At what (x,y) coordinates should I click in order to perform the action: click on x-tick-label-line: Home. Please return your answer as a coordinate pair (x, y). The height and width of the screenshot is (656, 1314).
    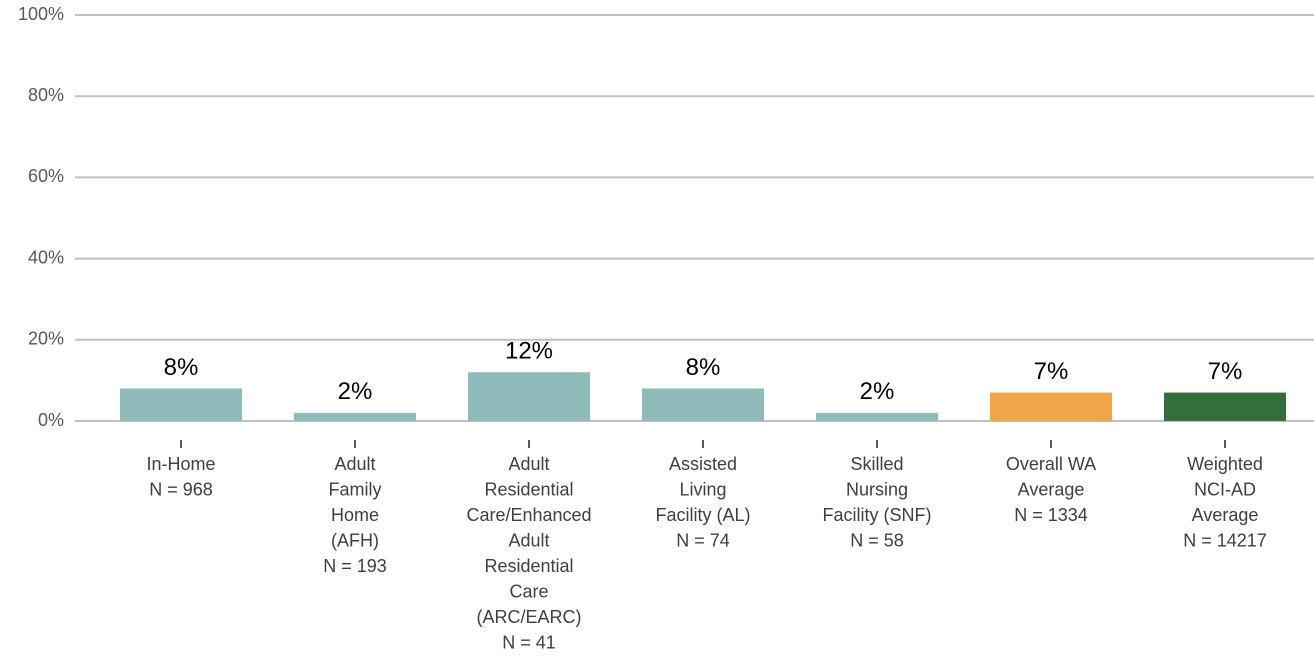
    Looking at the image, I should click on (355, 515).